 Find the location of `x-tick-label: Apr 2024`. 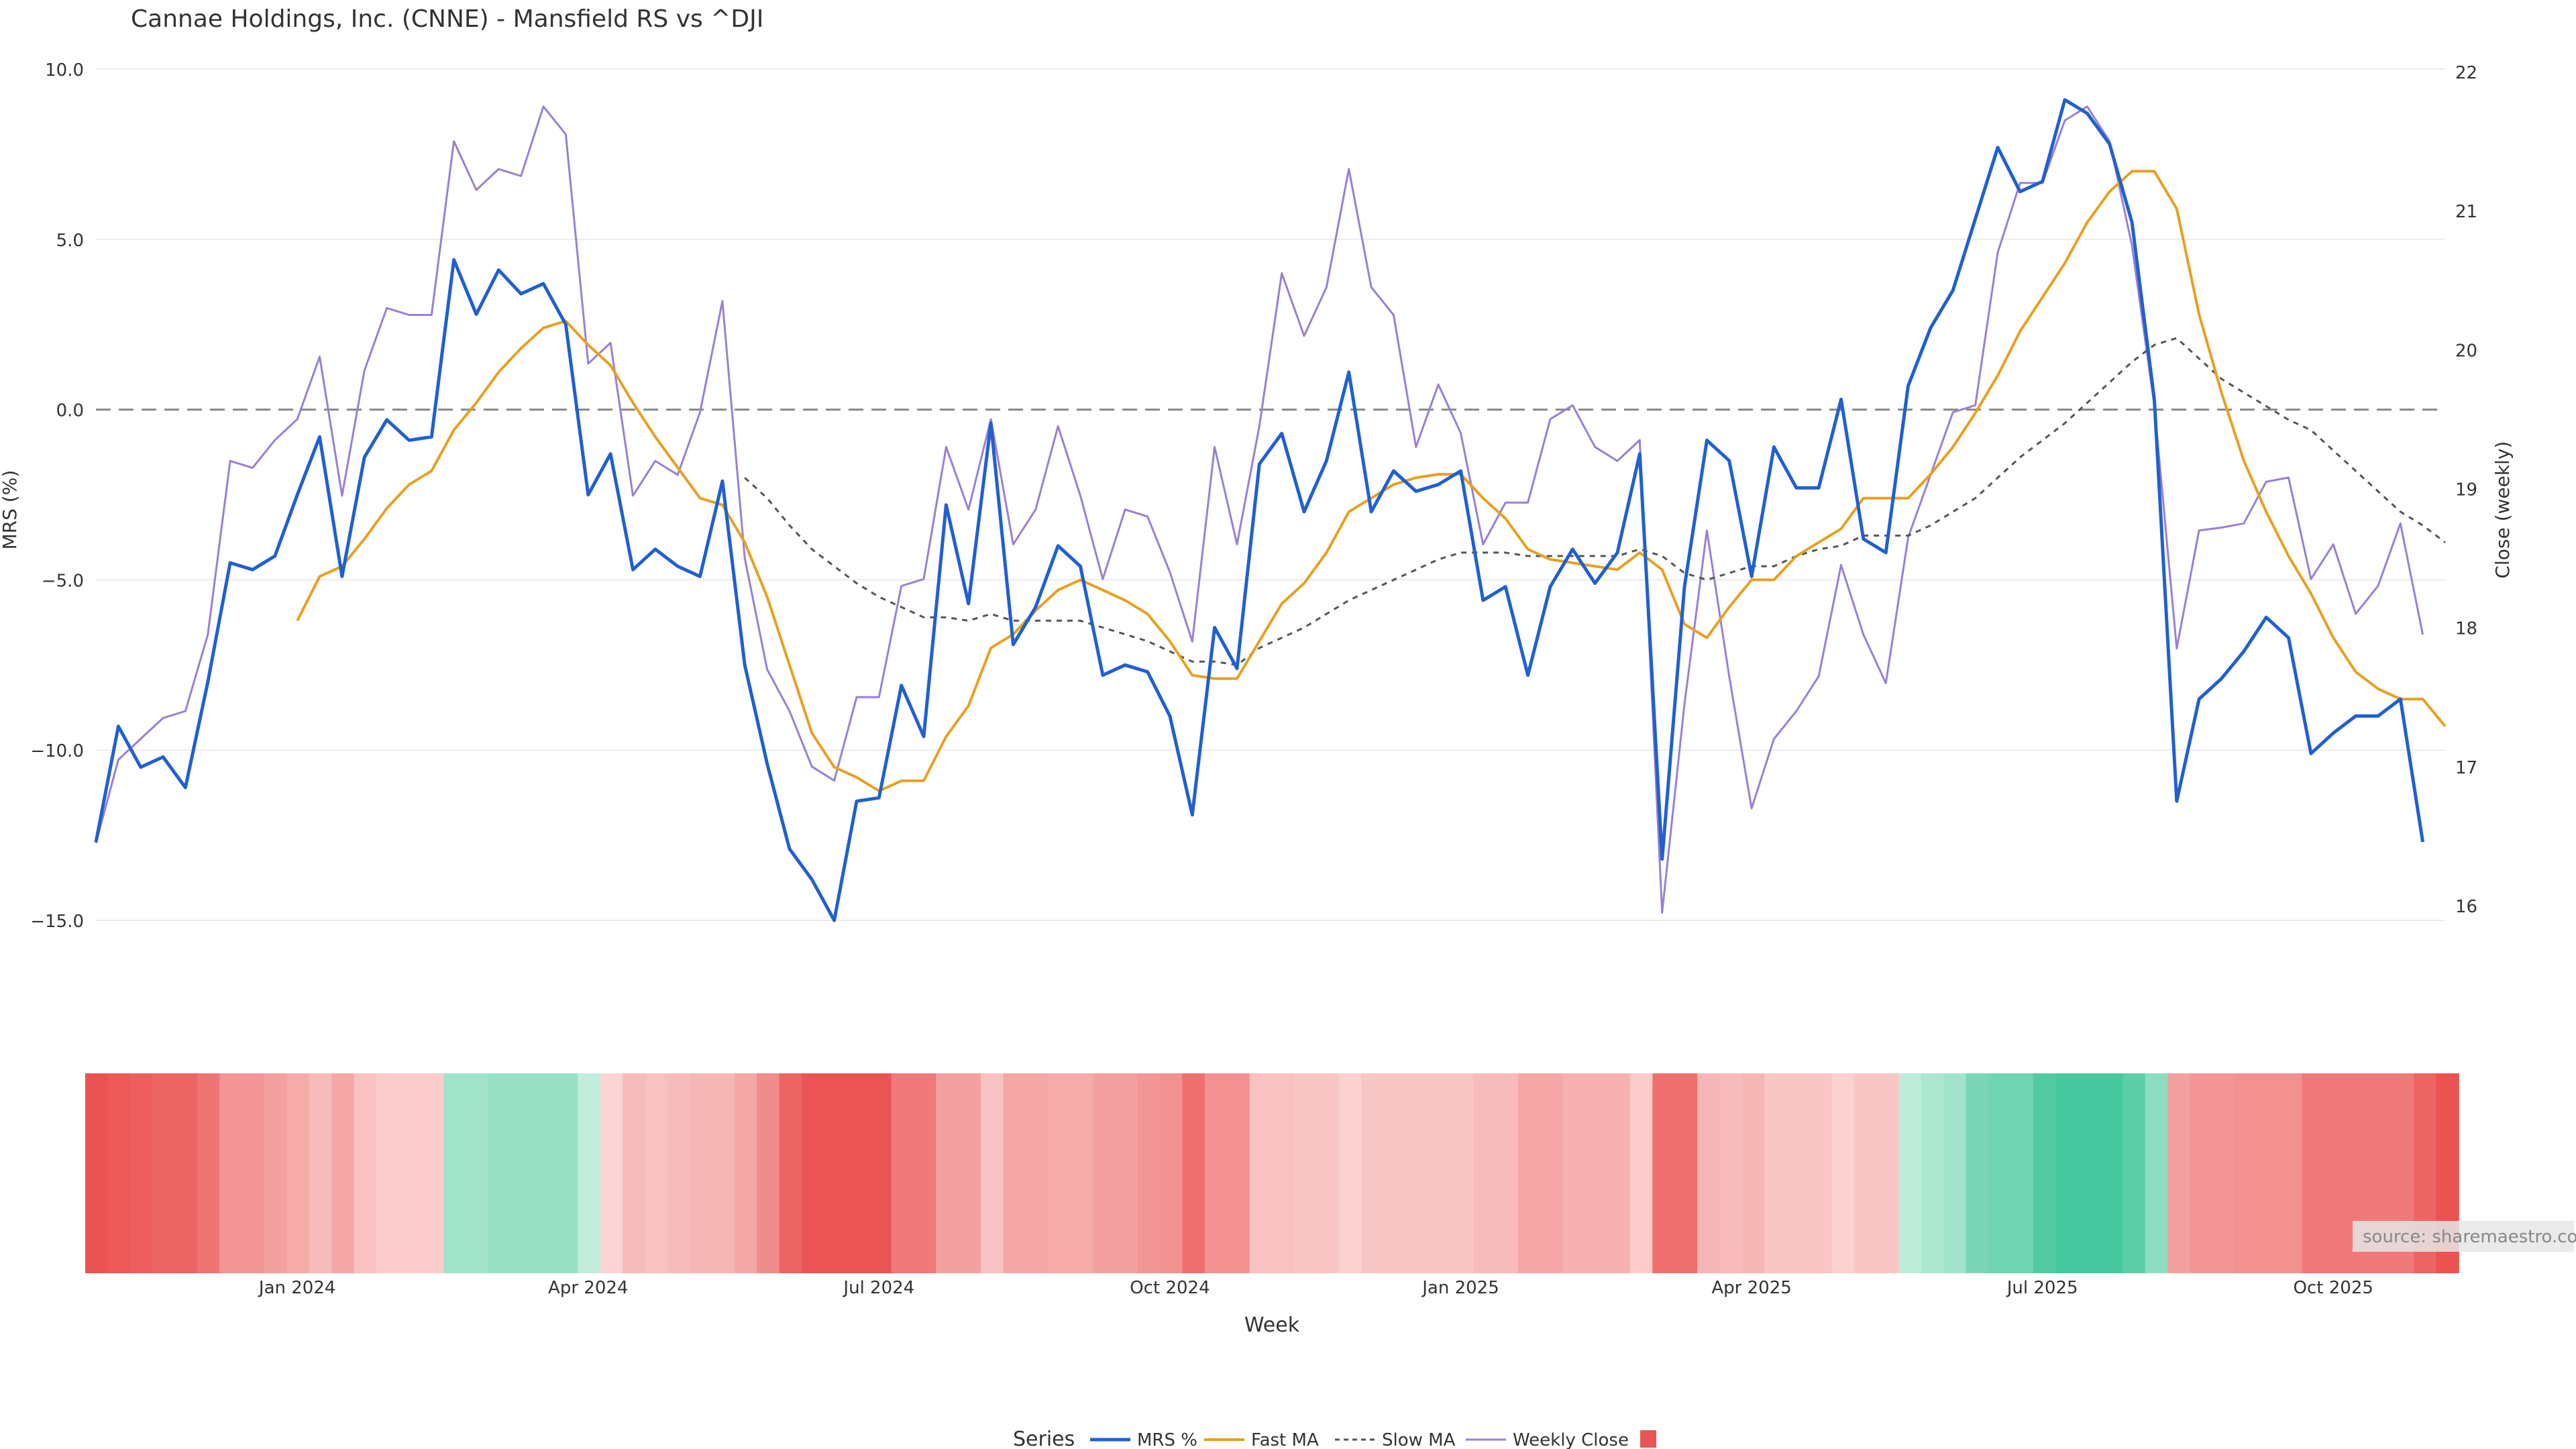

x-tick-label: Apr 2024 is located at coordinates (588, 1288).